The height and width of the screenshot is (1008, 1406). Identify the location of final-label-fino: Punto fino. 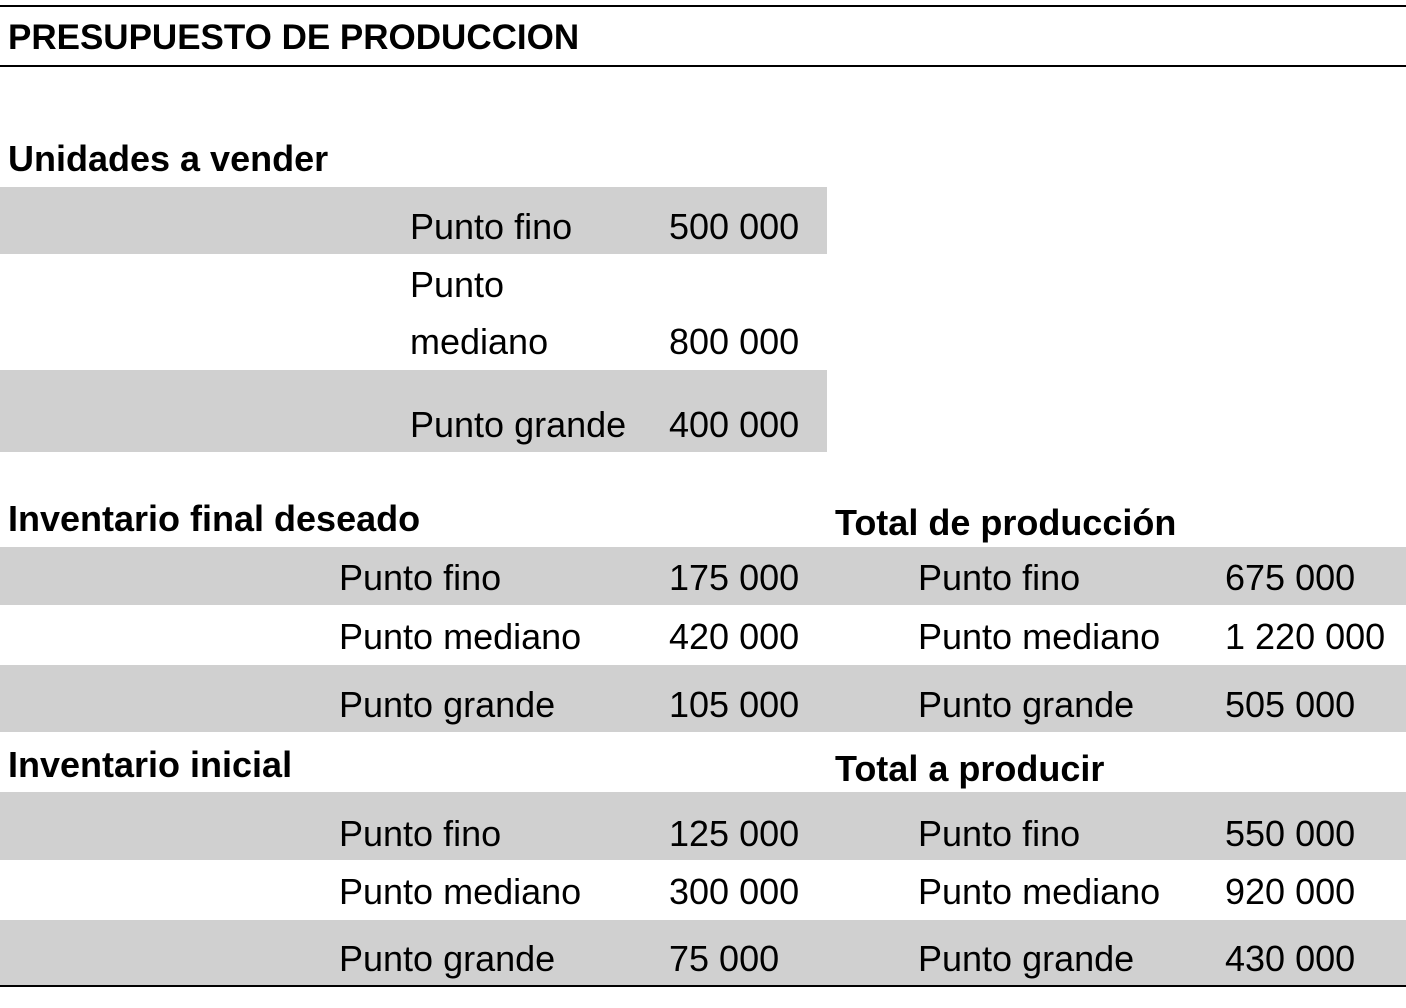
(420, 577).